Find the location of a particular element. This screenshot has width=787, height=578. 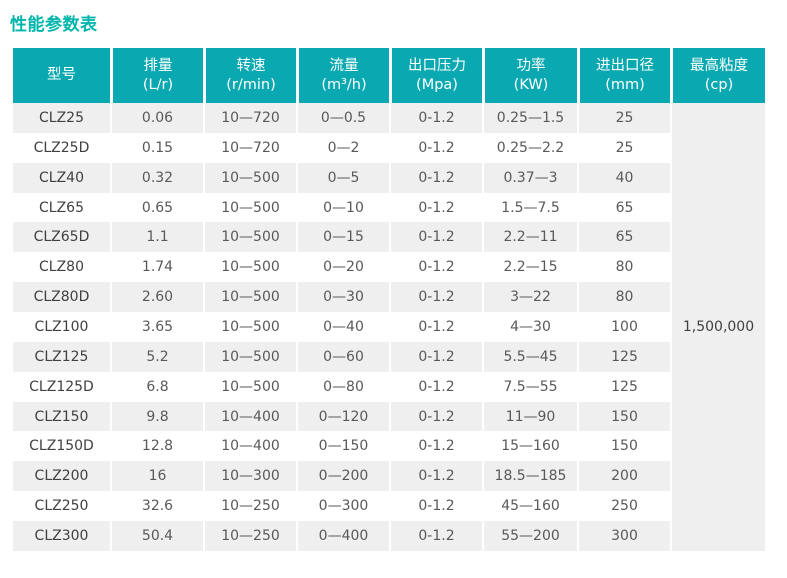

value-cell: 18.5—185 is located at coordinates (529, 476).